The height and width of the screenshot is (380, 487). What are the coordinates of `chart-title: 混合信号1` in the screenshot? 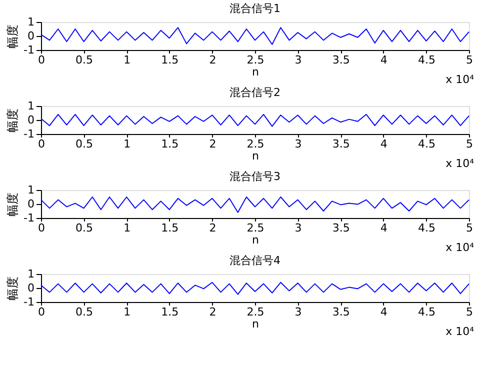 It's located at (255, 8).